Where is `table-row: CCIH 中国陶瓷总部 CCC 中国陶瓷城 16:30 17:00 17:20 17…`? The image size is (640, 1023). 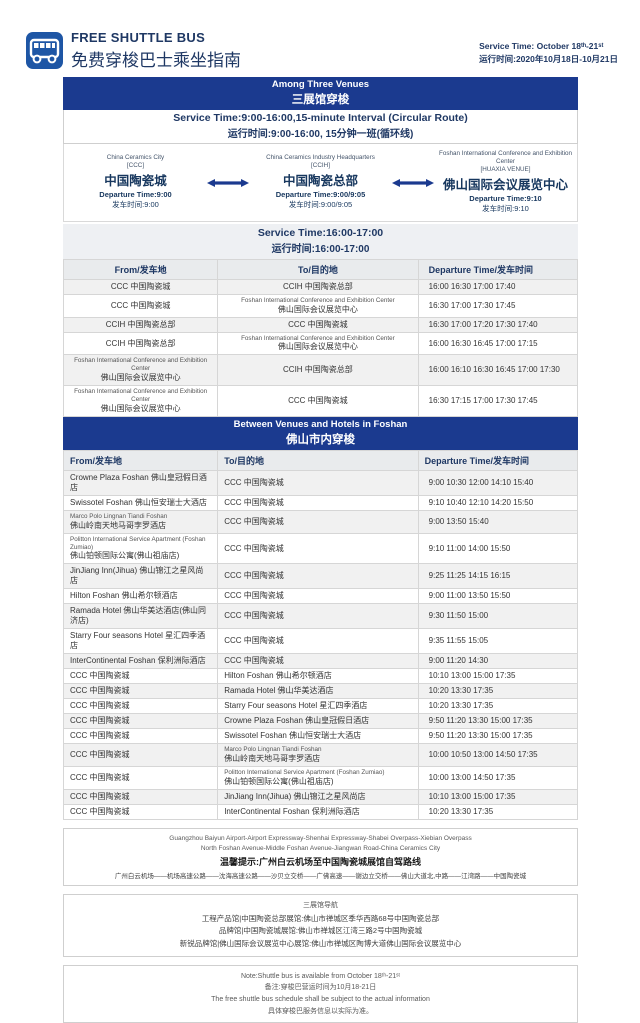 table-row: CCIH 中国陶瓷总部 CCC 中国陶瓷城 16:30 17:00 17:20 17… is located at coordinates (320, 324).